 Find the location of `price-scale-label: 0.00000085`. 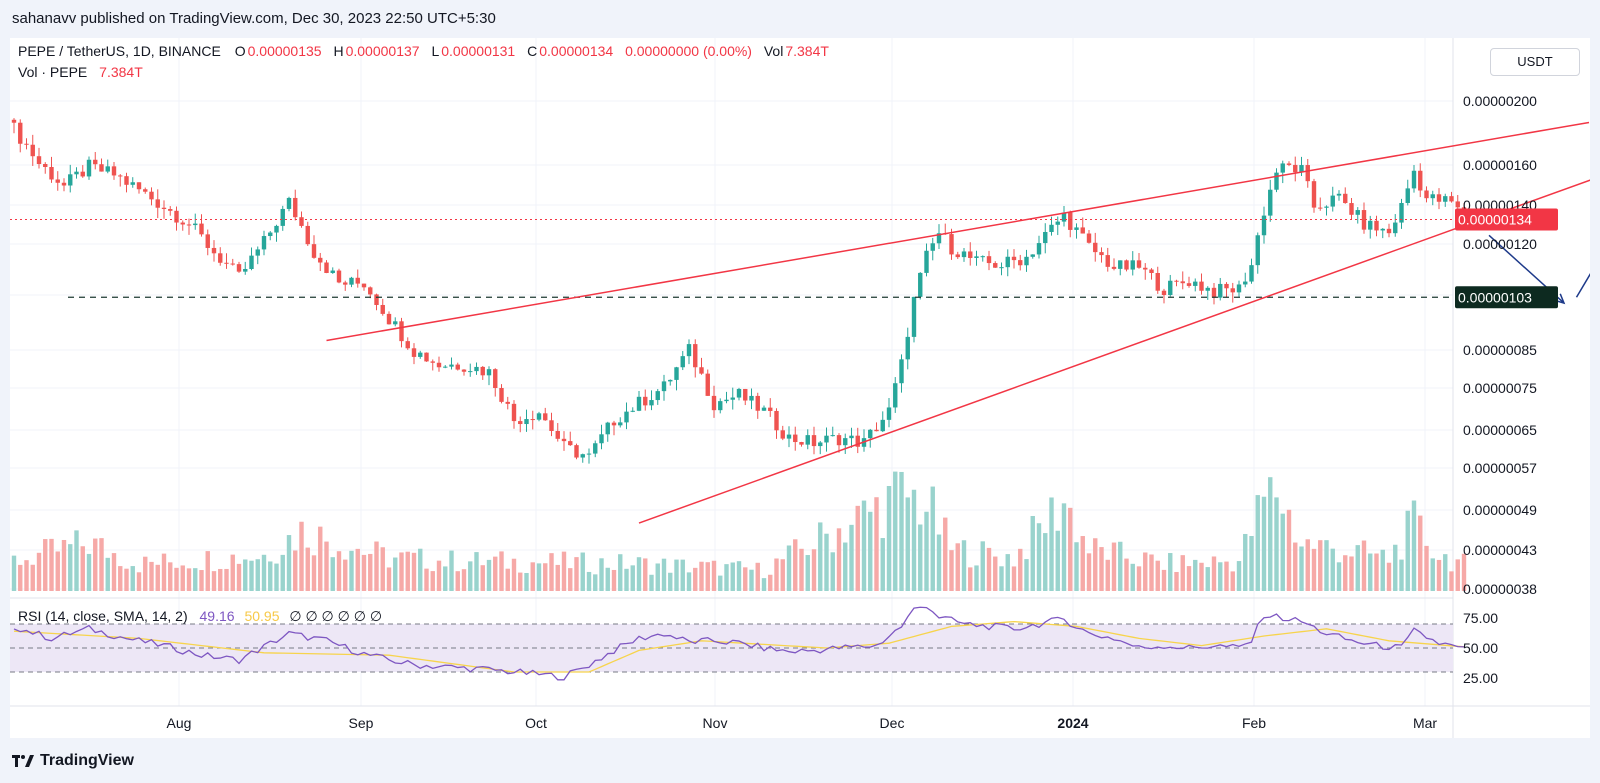

price-scale-label: 0.00000085 is located at coordinates (1500, 350).